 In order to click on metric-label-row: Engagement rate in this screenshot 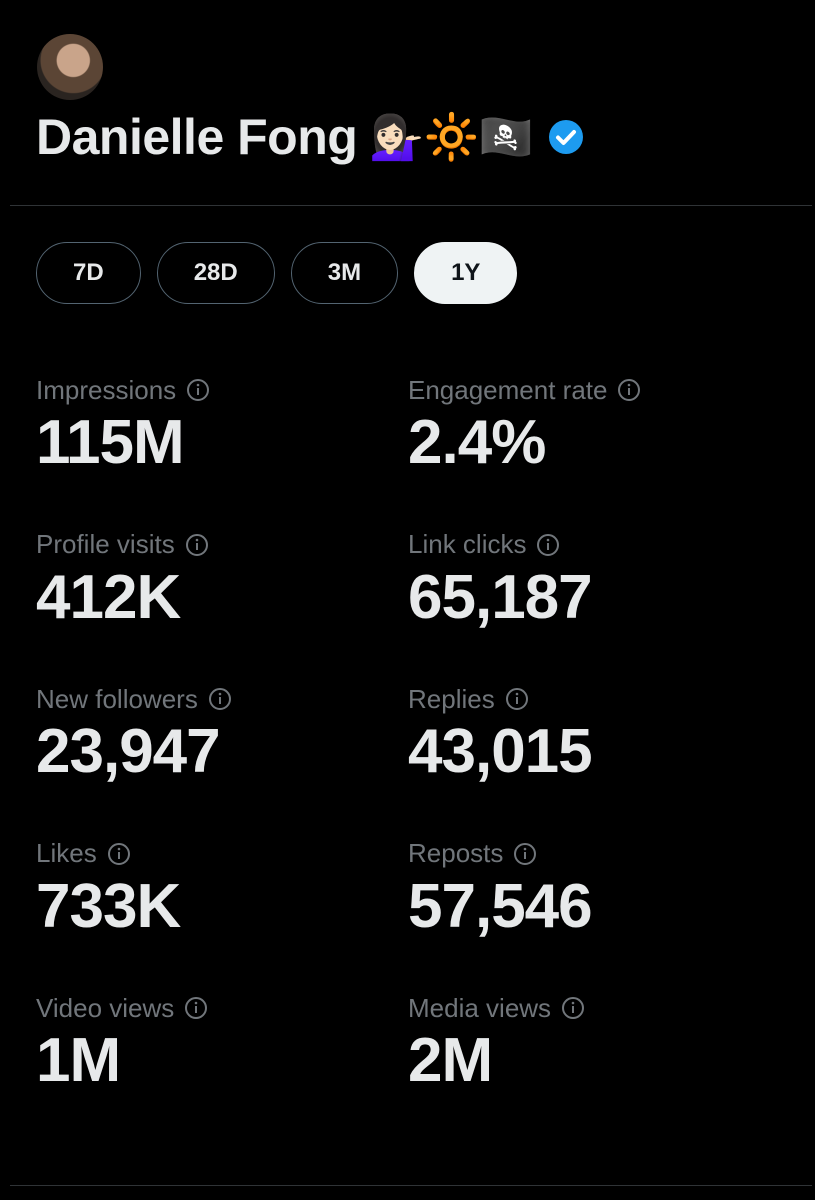, I will do `click(594, 390)`.